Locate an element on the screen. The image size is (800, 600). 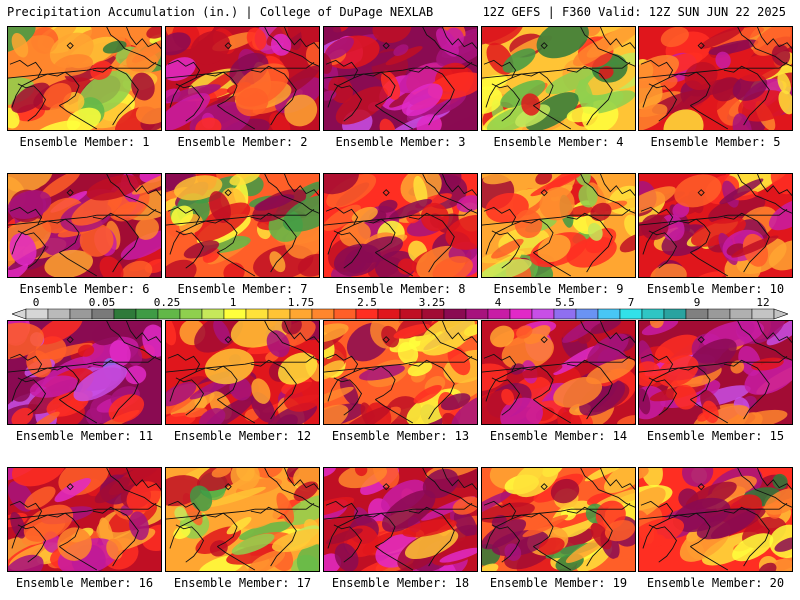
ensemble-member-label: Ensemble Member: 12 is located at coordinates (242, 436).